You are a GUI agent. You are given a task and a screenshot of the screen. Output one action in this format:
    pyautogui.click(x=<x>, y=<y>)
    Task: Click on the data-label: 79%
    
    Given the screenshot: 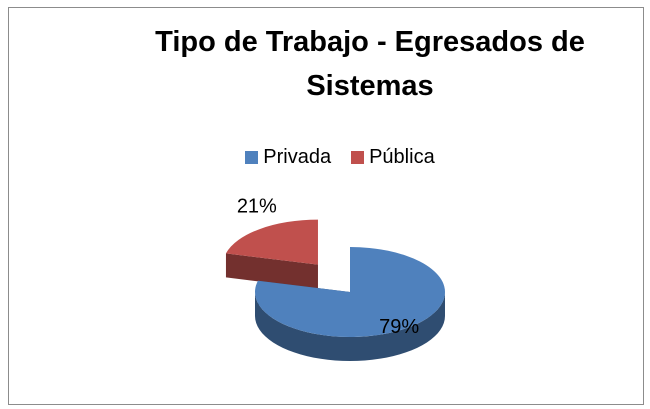 What is the action you would take?
    pyautogui.click(x=399, y=327)
    